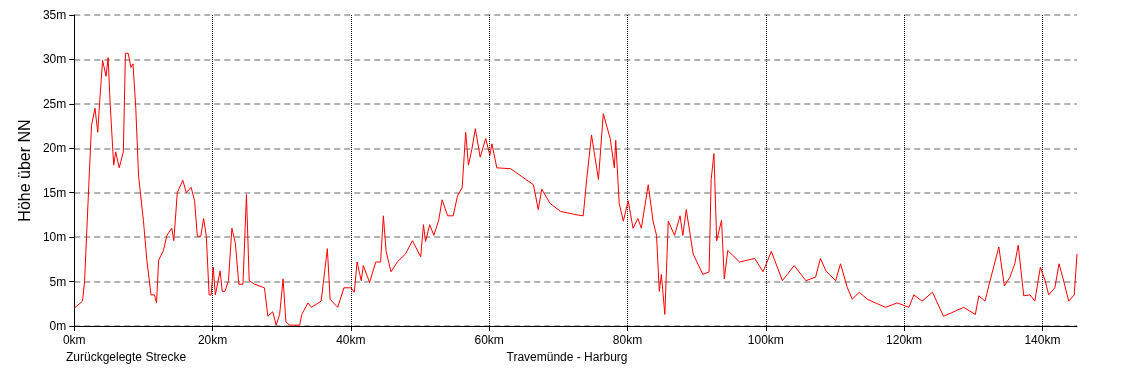 Image resolution: width=1134 pixels, height=378 pixels. What do you see at coordinates (58, 326) in the screenshot?
I see `y-tick-label: 0m` at bounding box center [58, 326].